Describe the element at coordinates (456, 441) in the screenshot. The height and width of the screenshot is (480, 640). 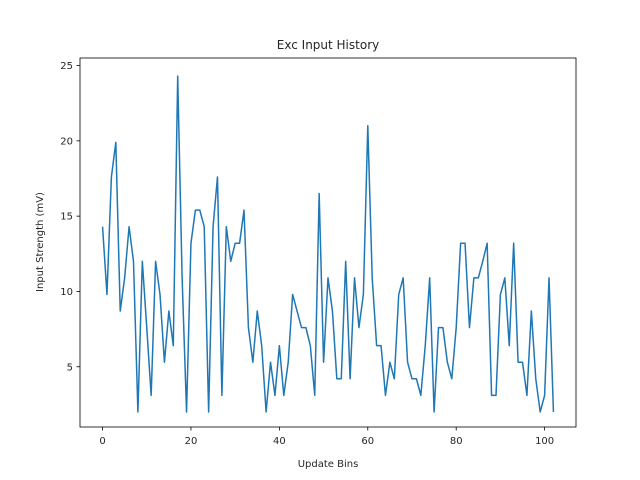
I see `x-tick-label: 80` at that location.